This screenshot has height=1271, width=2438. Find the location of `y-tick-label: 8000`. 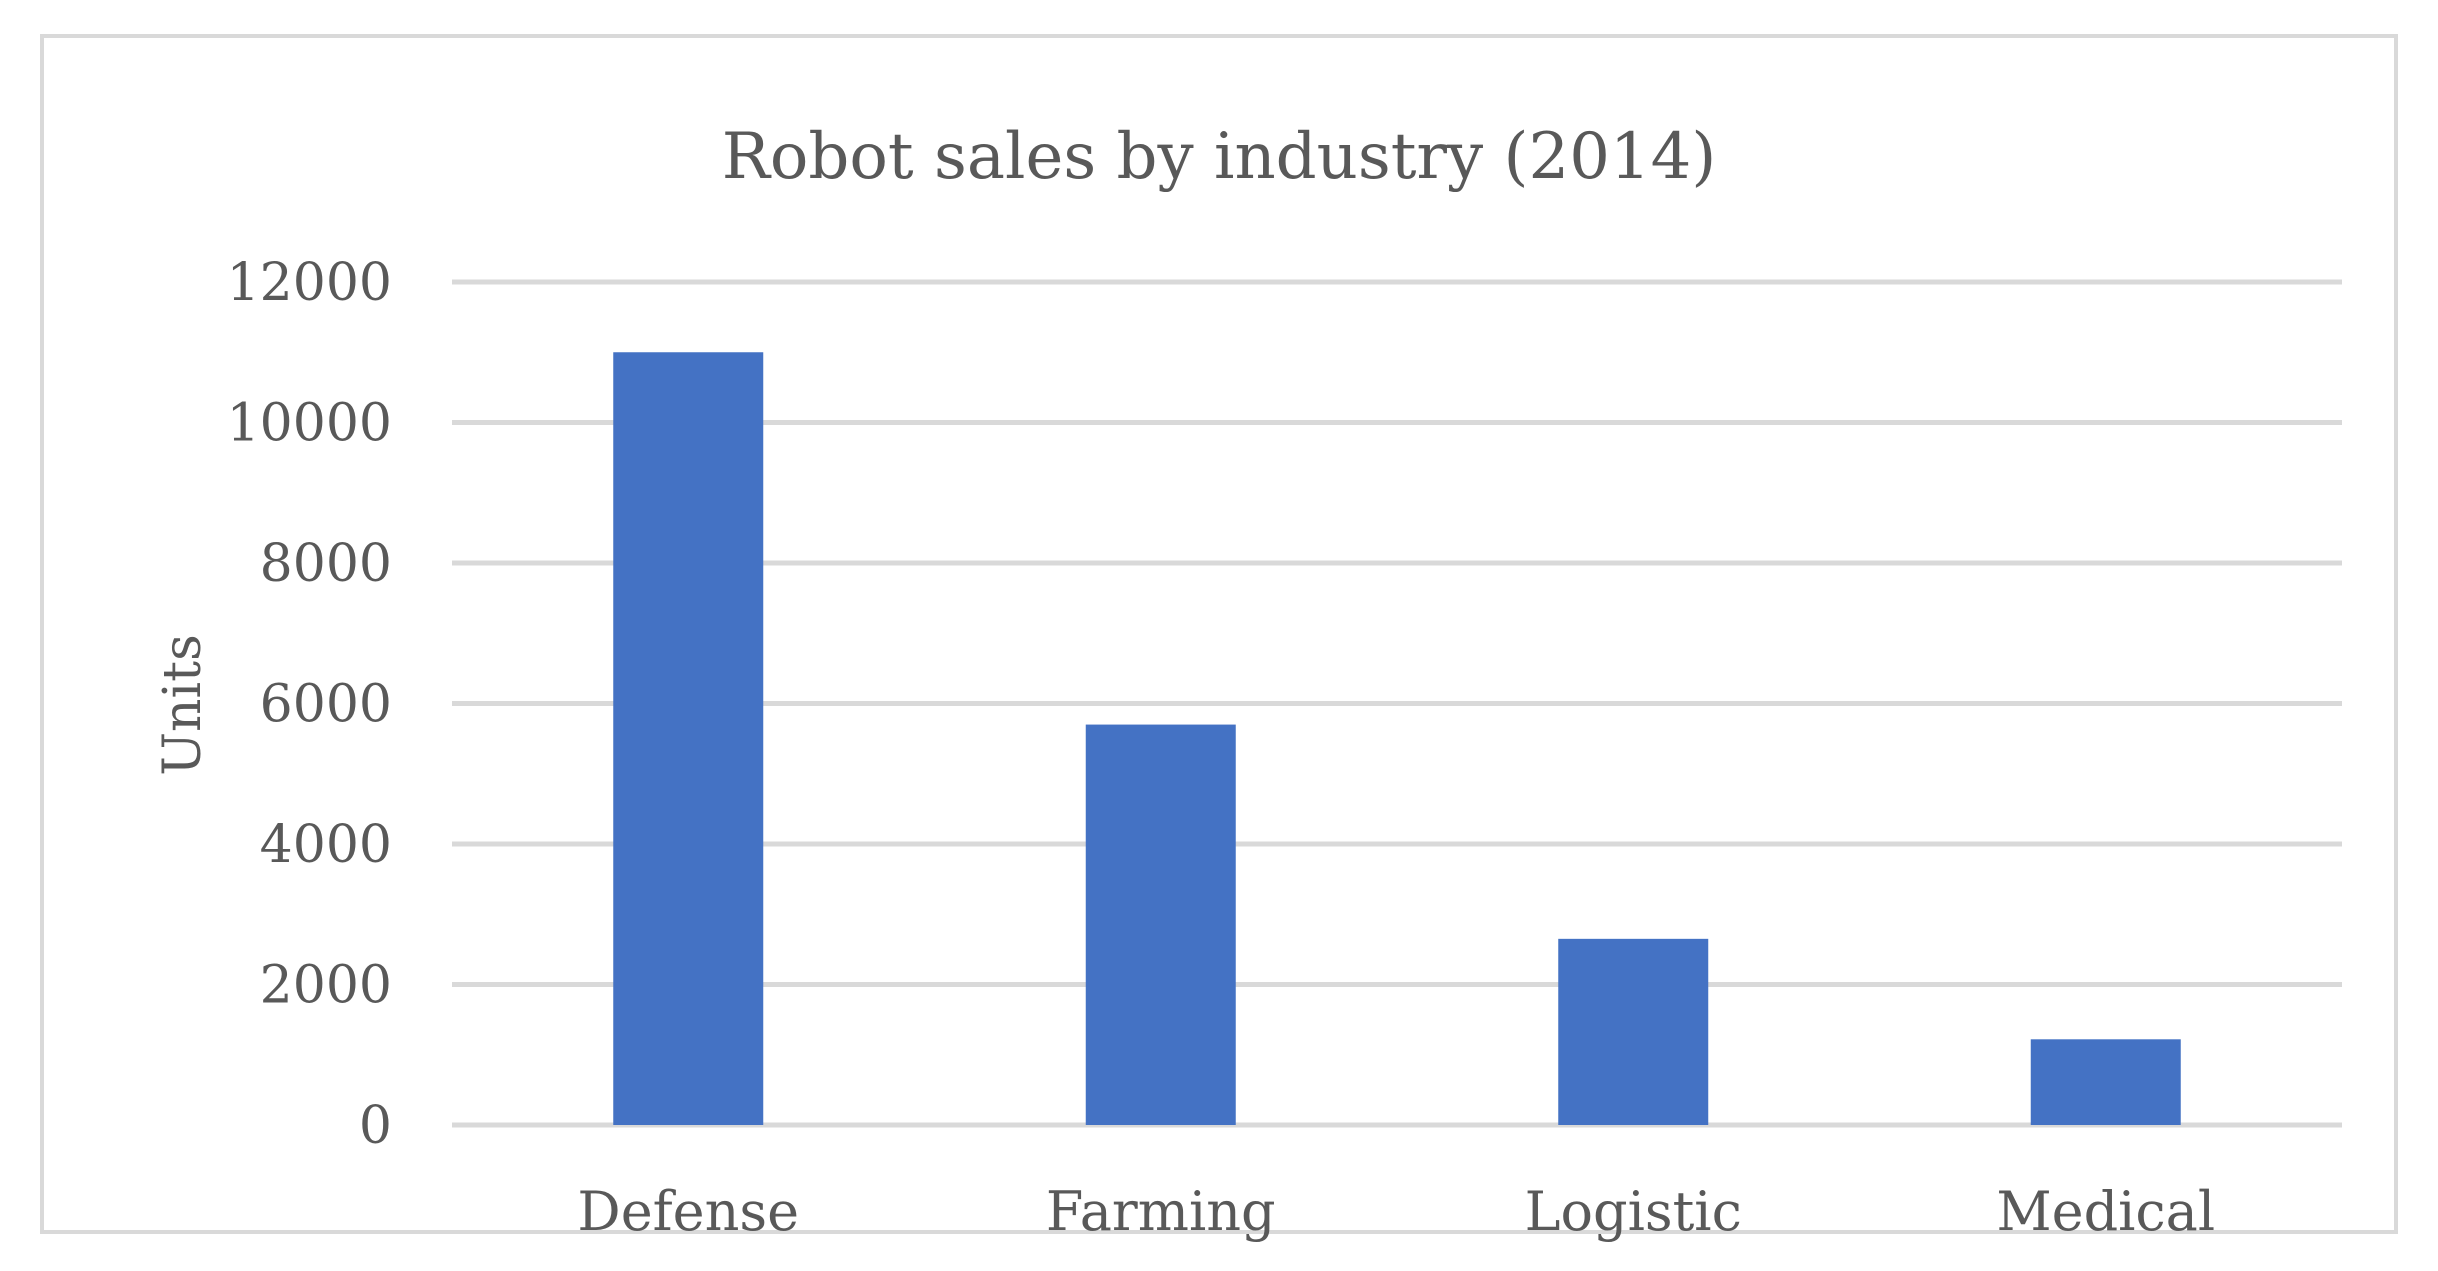

y-tick-label: 8000 is located at coordinates (326, 564).